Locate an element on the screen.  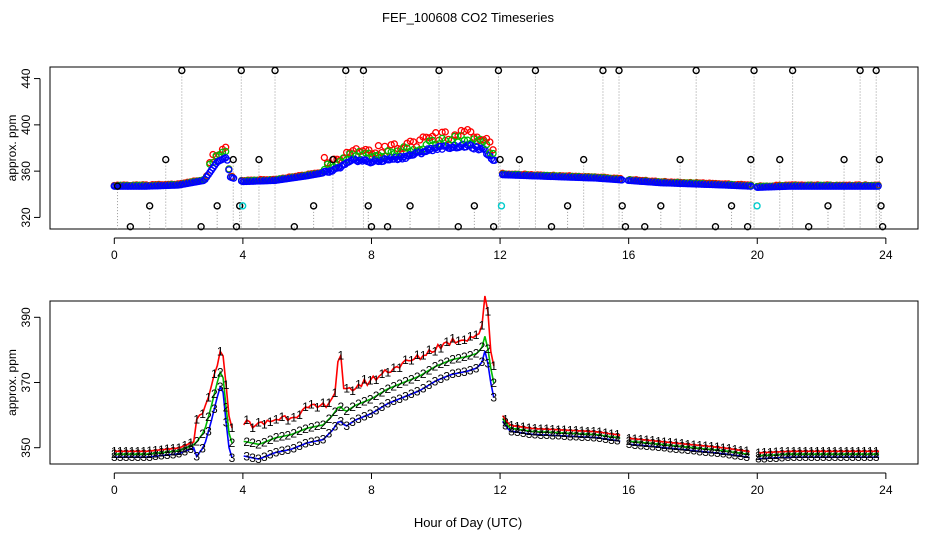
bottom-x-tick-label: 16 is located at coordinates (629, 490).